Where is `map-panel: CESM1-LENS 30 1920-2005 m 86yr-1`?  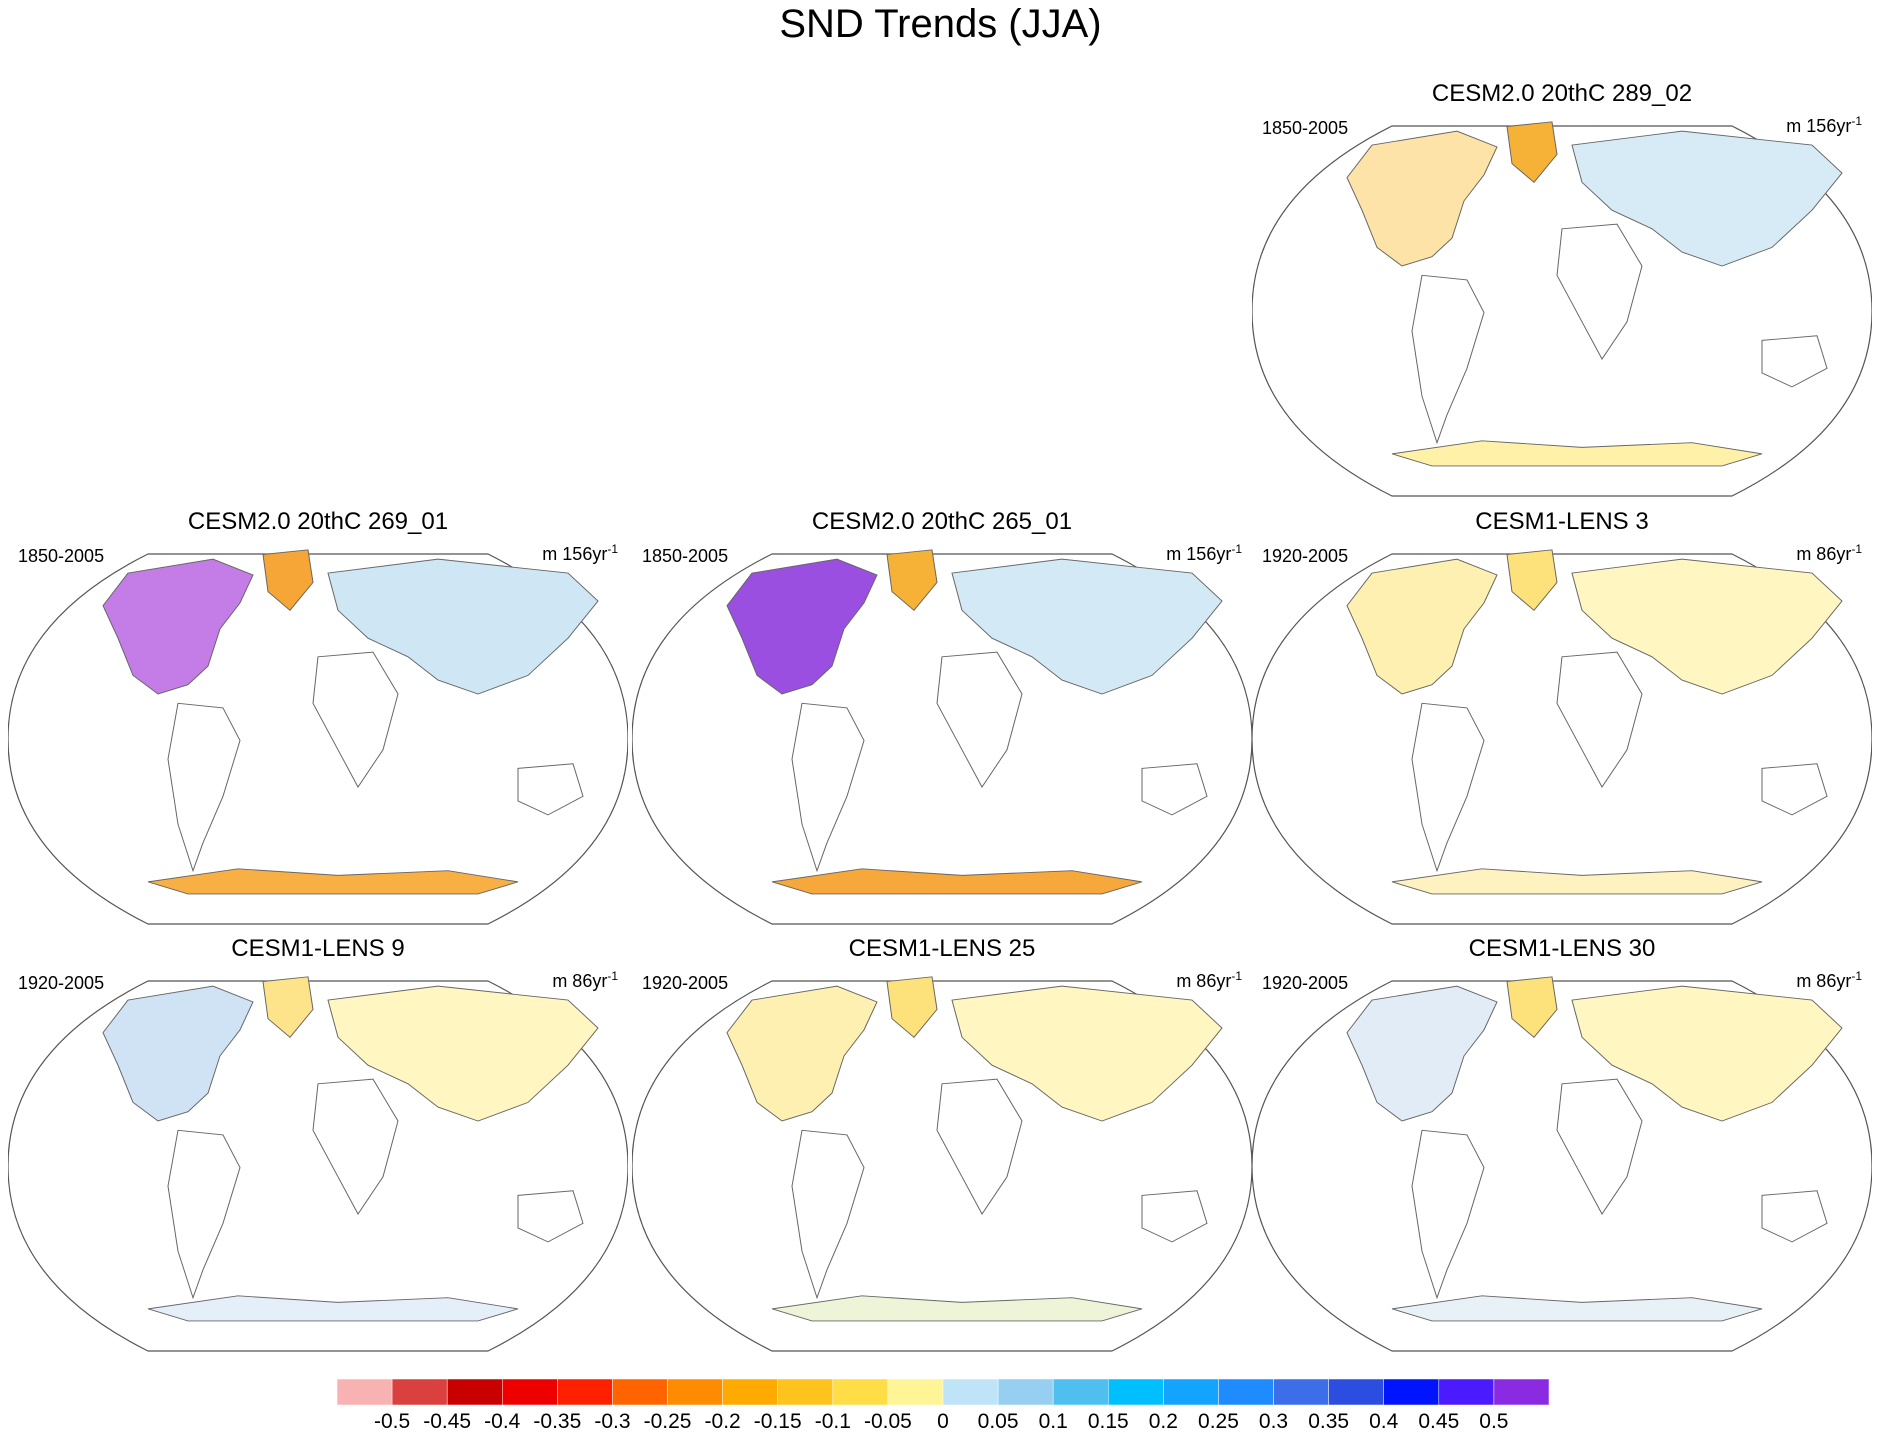 map-panel: CESM1-LENS 30 1920-2005 m 86yr-1 is located at coordinates (1562, 1145).